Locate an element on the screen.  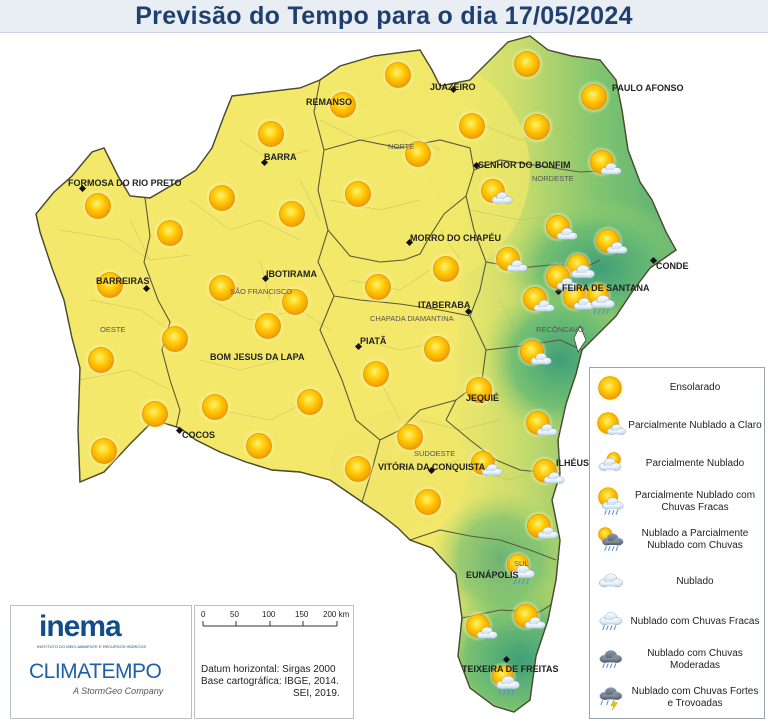
city-label-piata: PIATÃ is located at coordinates (373, 341).